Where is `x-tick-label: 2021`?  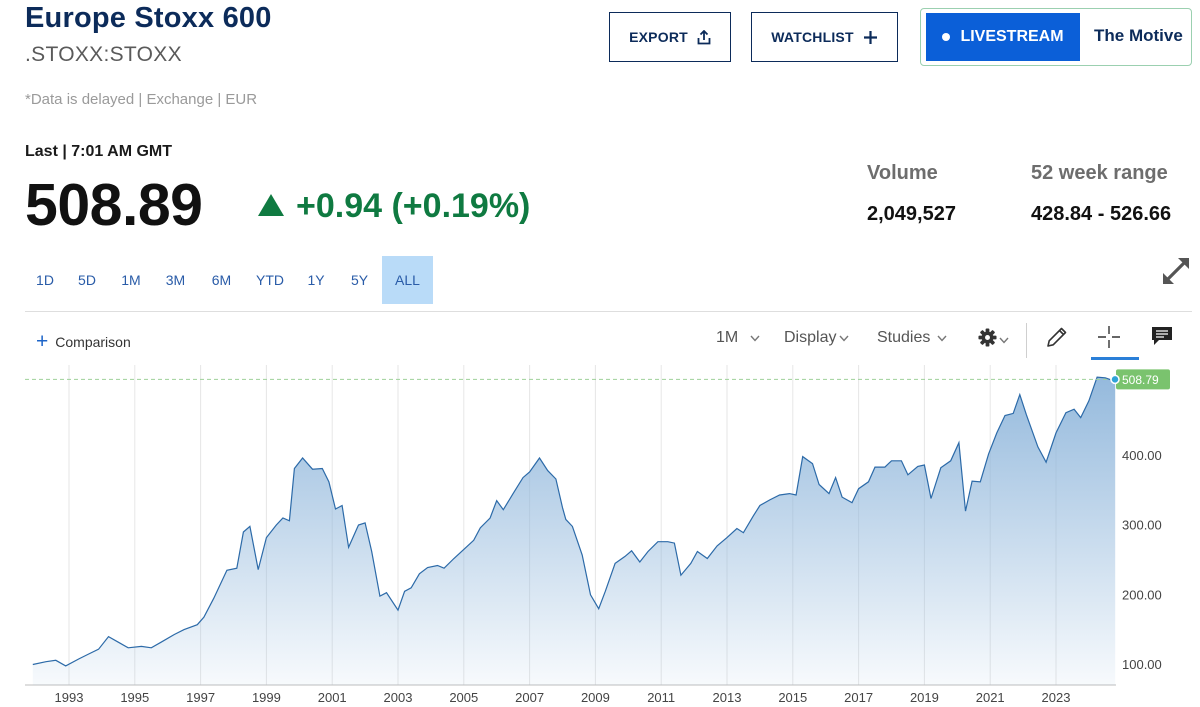 x-tick-label: 2021 is located at coordinates (990, 697).